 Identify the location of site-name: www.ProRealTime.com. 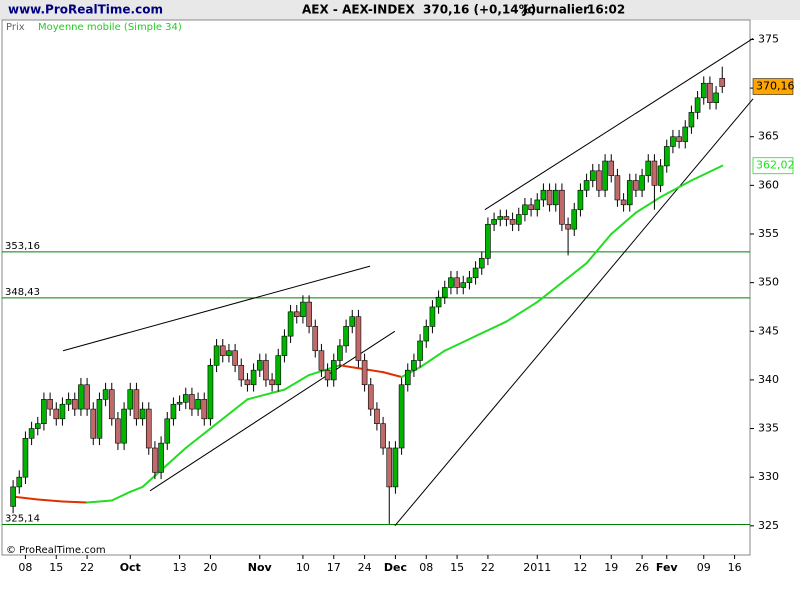
(85, 10).